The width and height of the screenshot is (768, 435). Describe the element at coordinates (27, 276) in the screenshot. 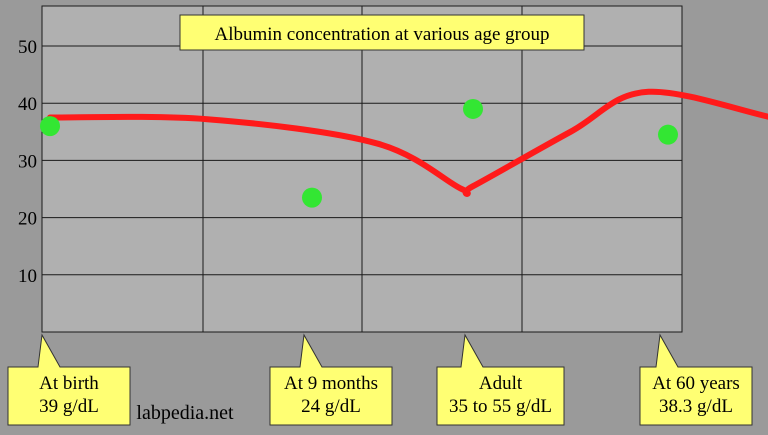

I see `y-tick-label-10: 10` at that location.